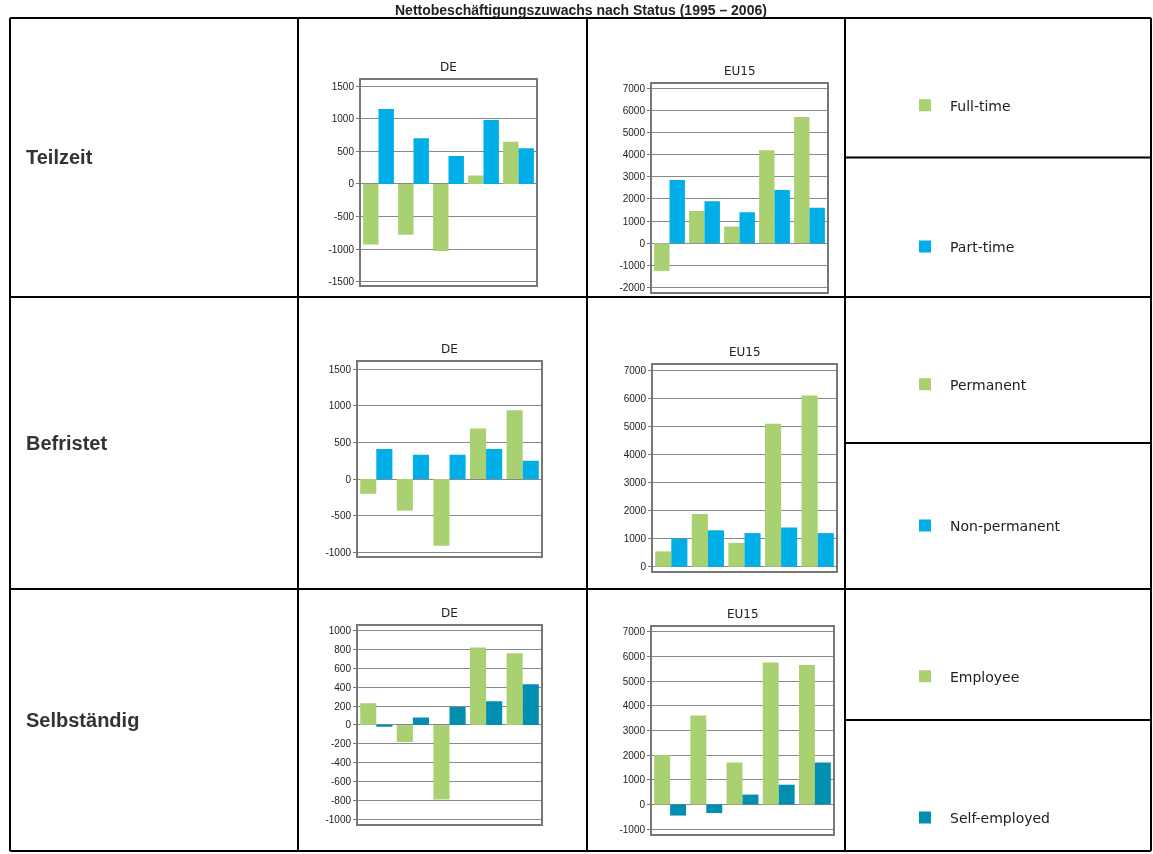  I want to click on y-tick-label: 400, so click(343, 687).